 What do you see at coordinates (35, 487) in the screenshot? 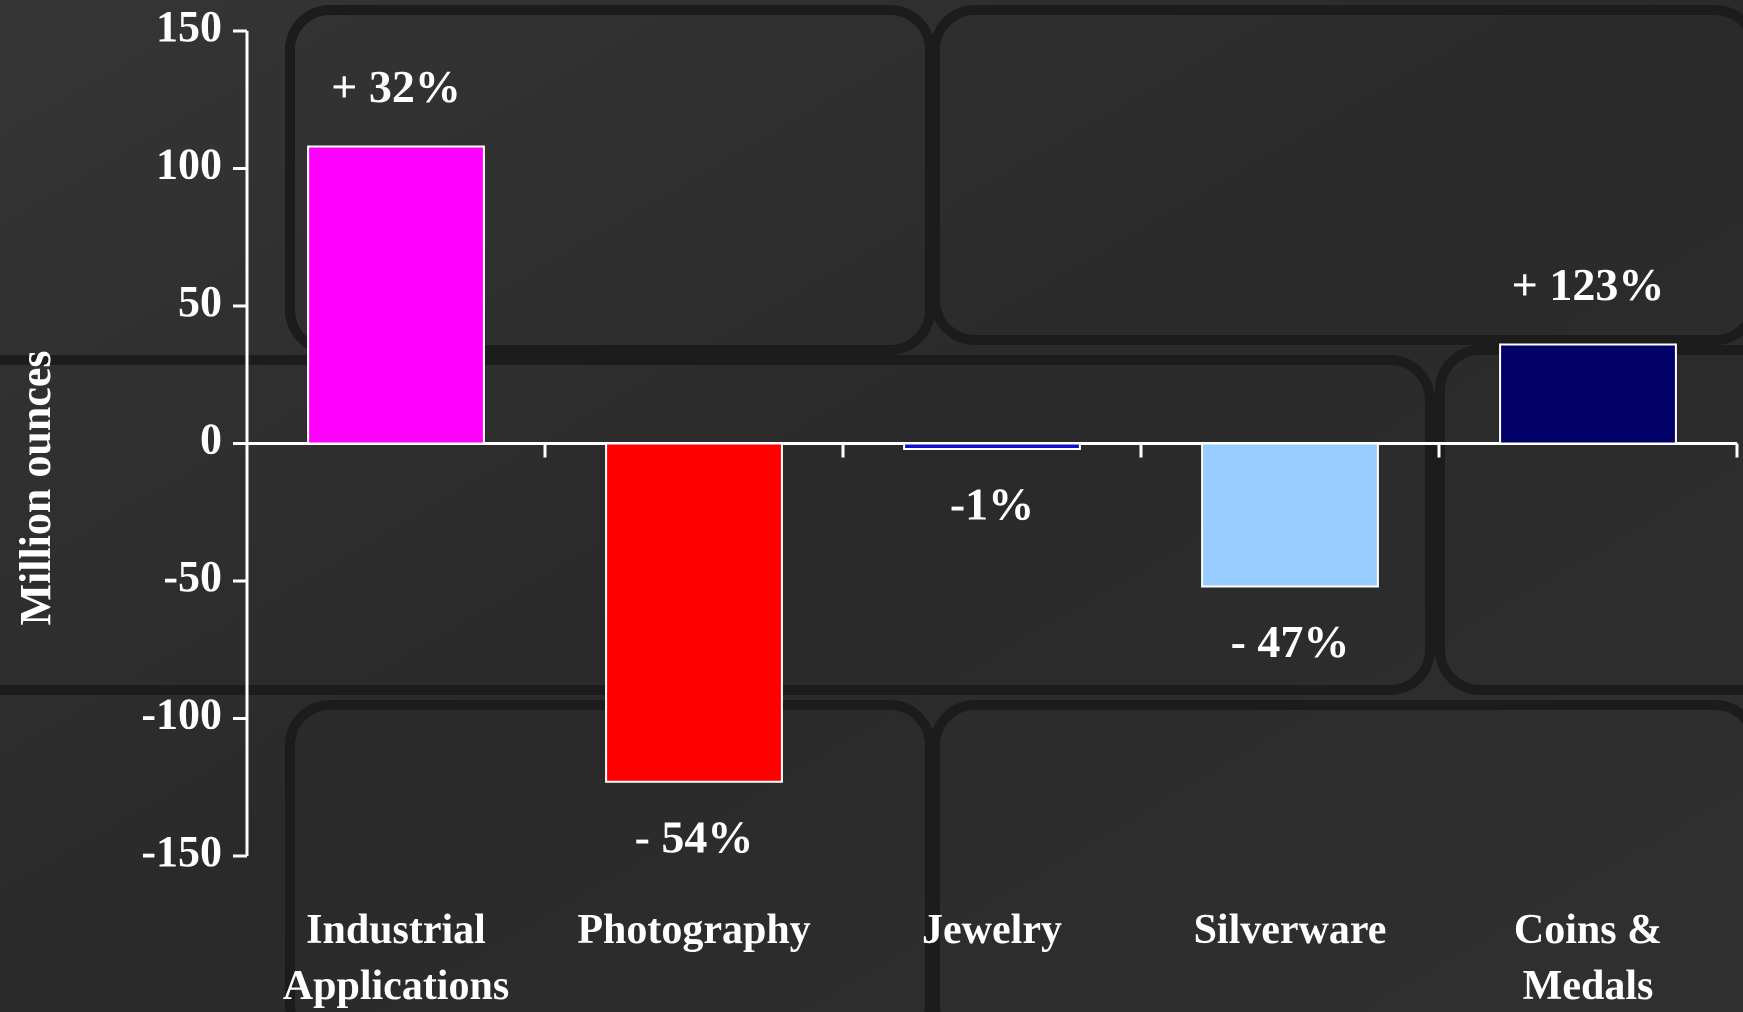
I see `y-axis-label: Million ounces` at bounding box center [35, 487].